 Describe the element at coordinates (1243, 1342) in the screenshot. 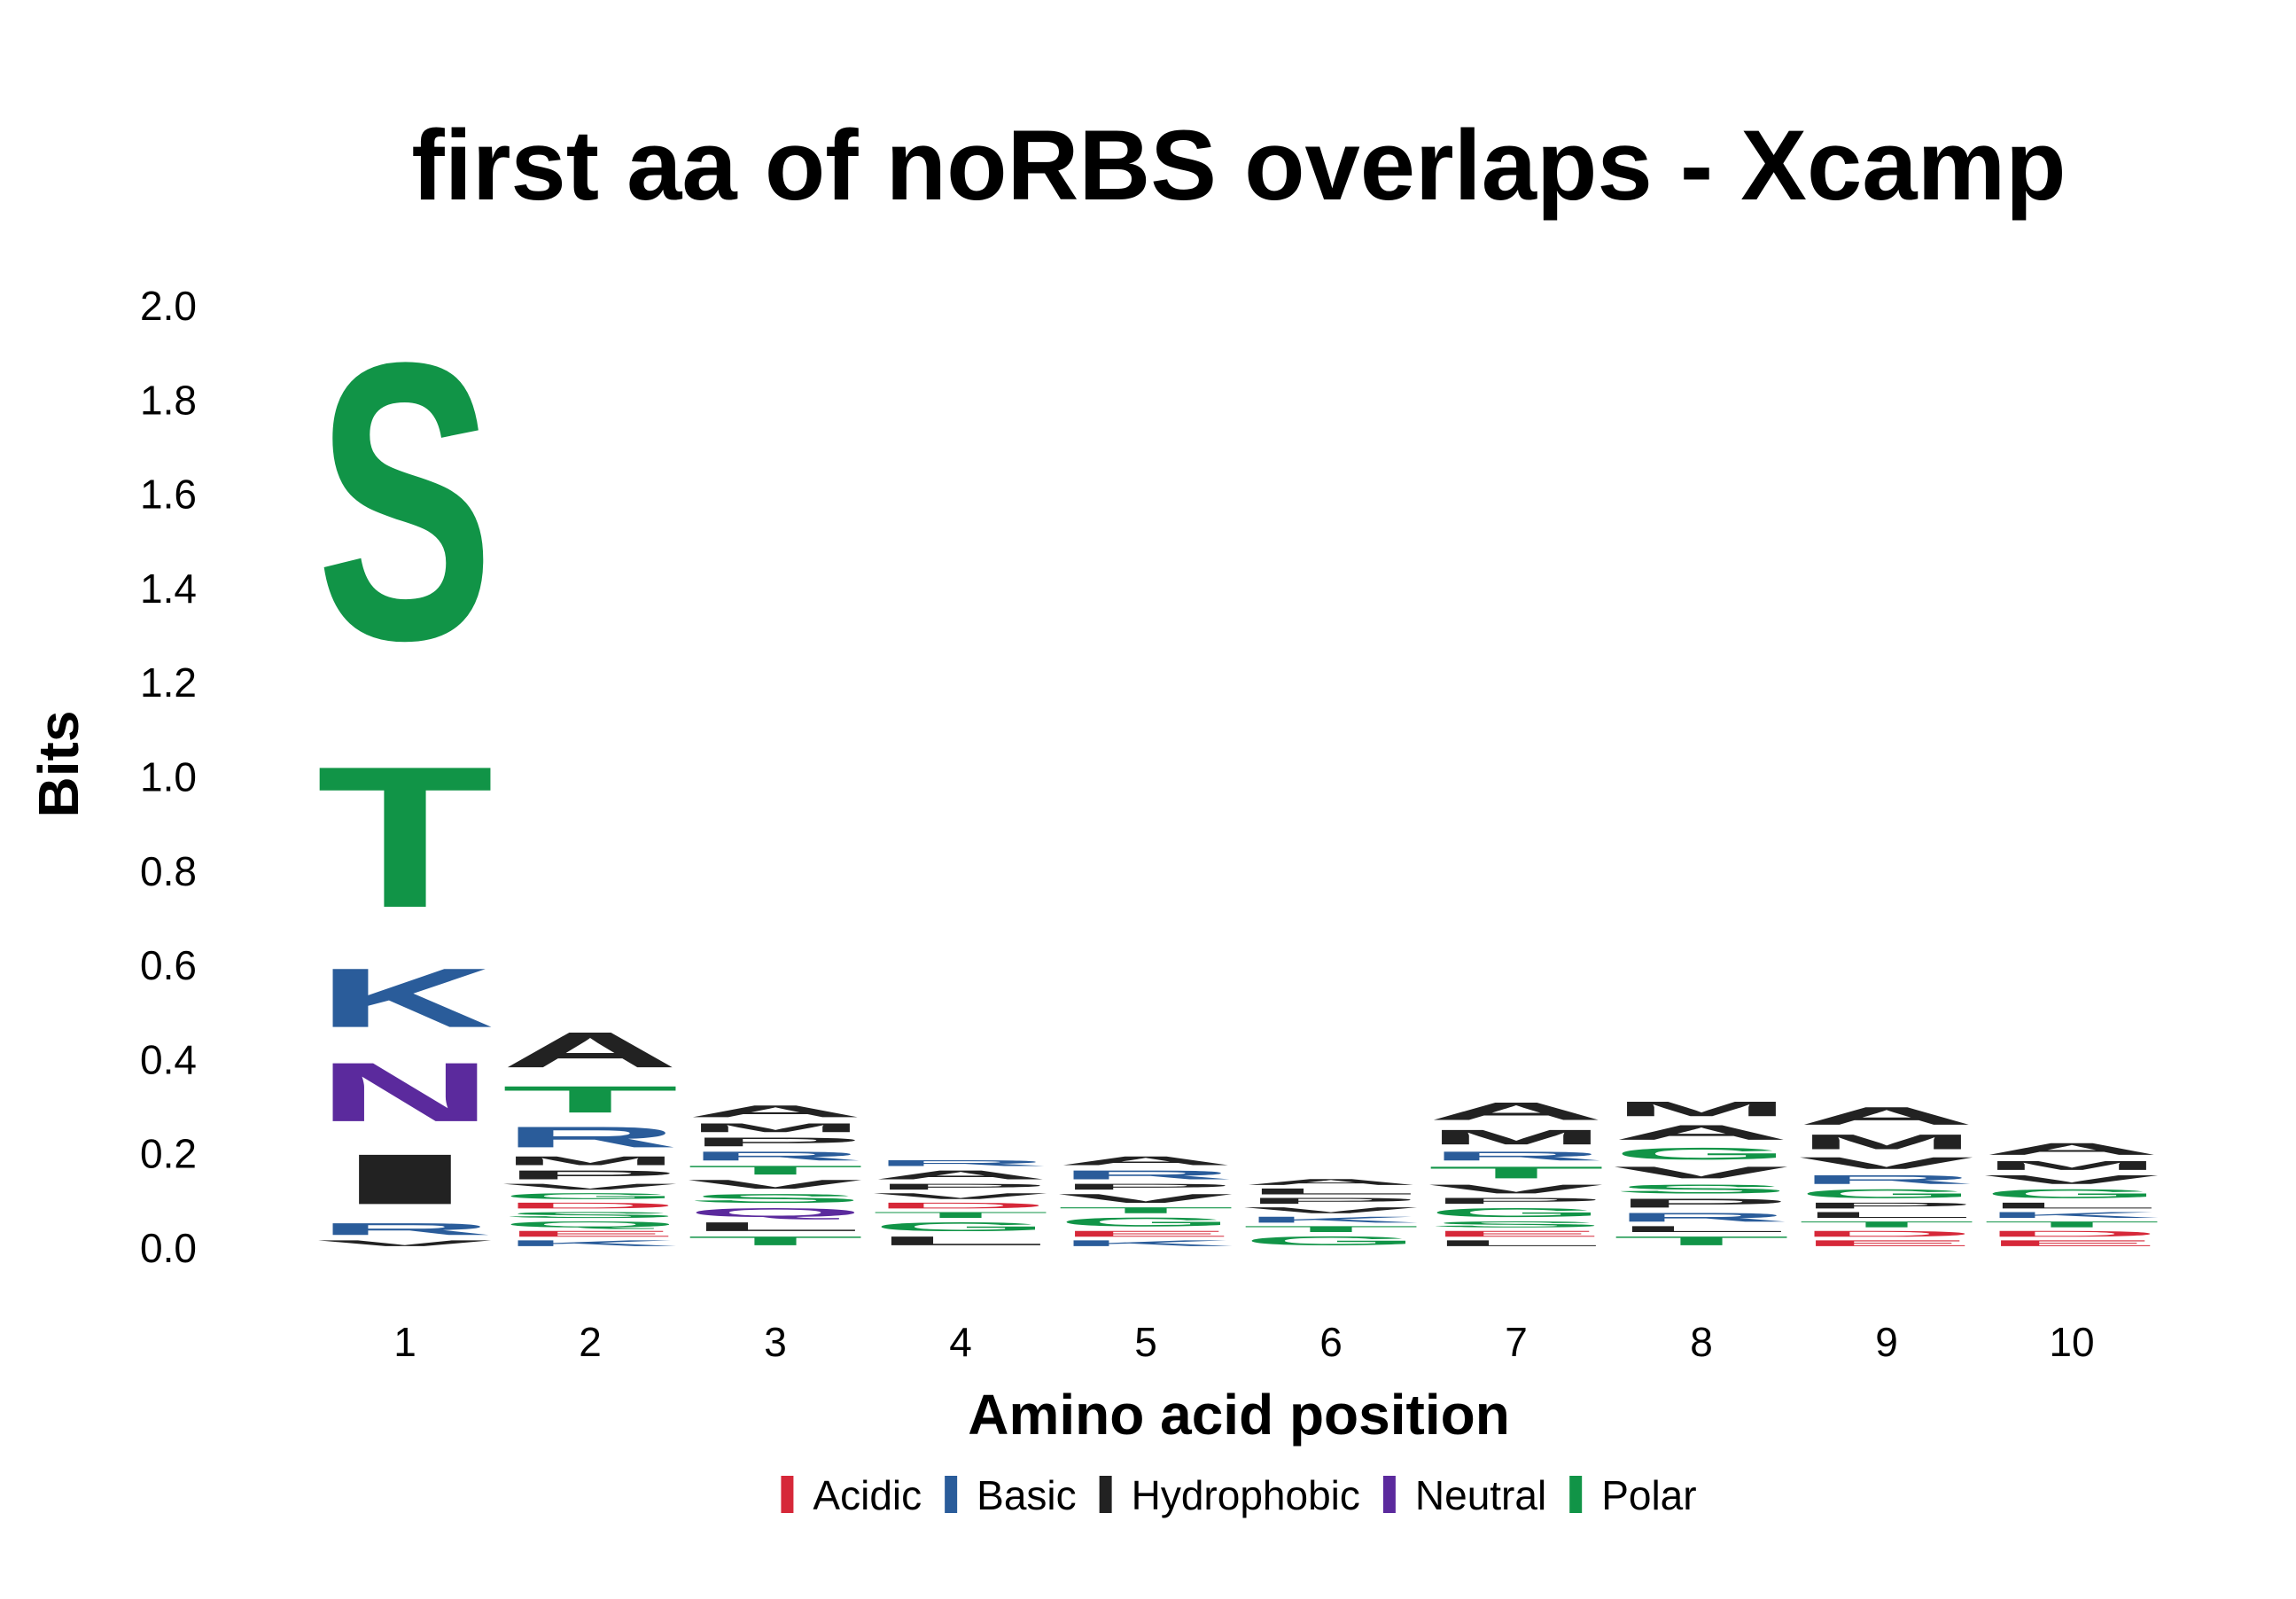

I see `x-axis-ticks: 1 2 3 4 5 6 7 8 9 10` at that location.